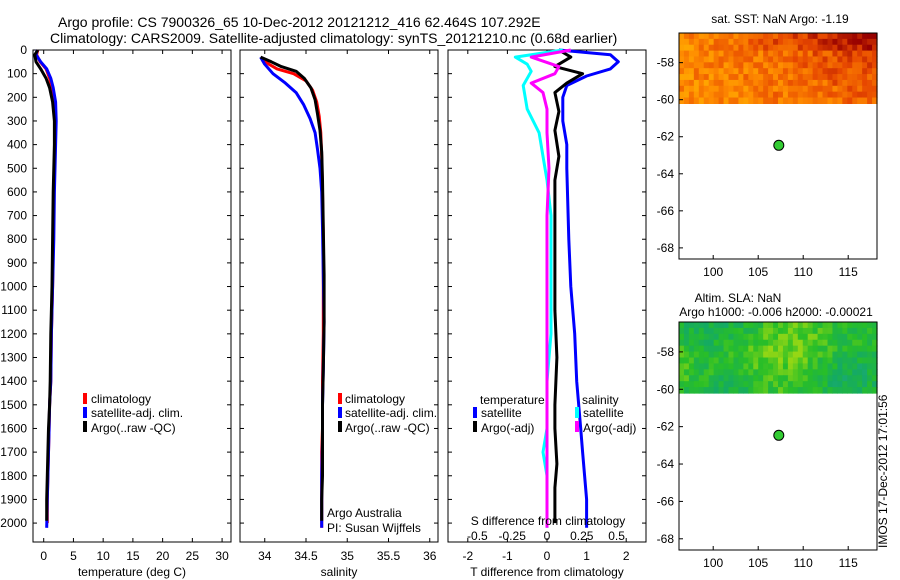 The width and height of the screenshot is (900, 580). What do you see at coordinates (577, 412) in the screenshot?
I see `legend-swatch-s-satellite` at bounding box center [577, 412].